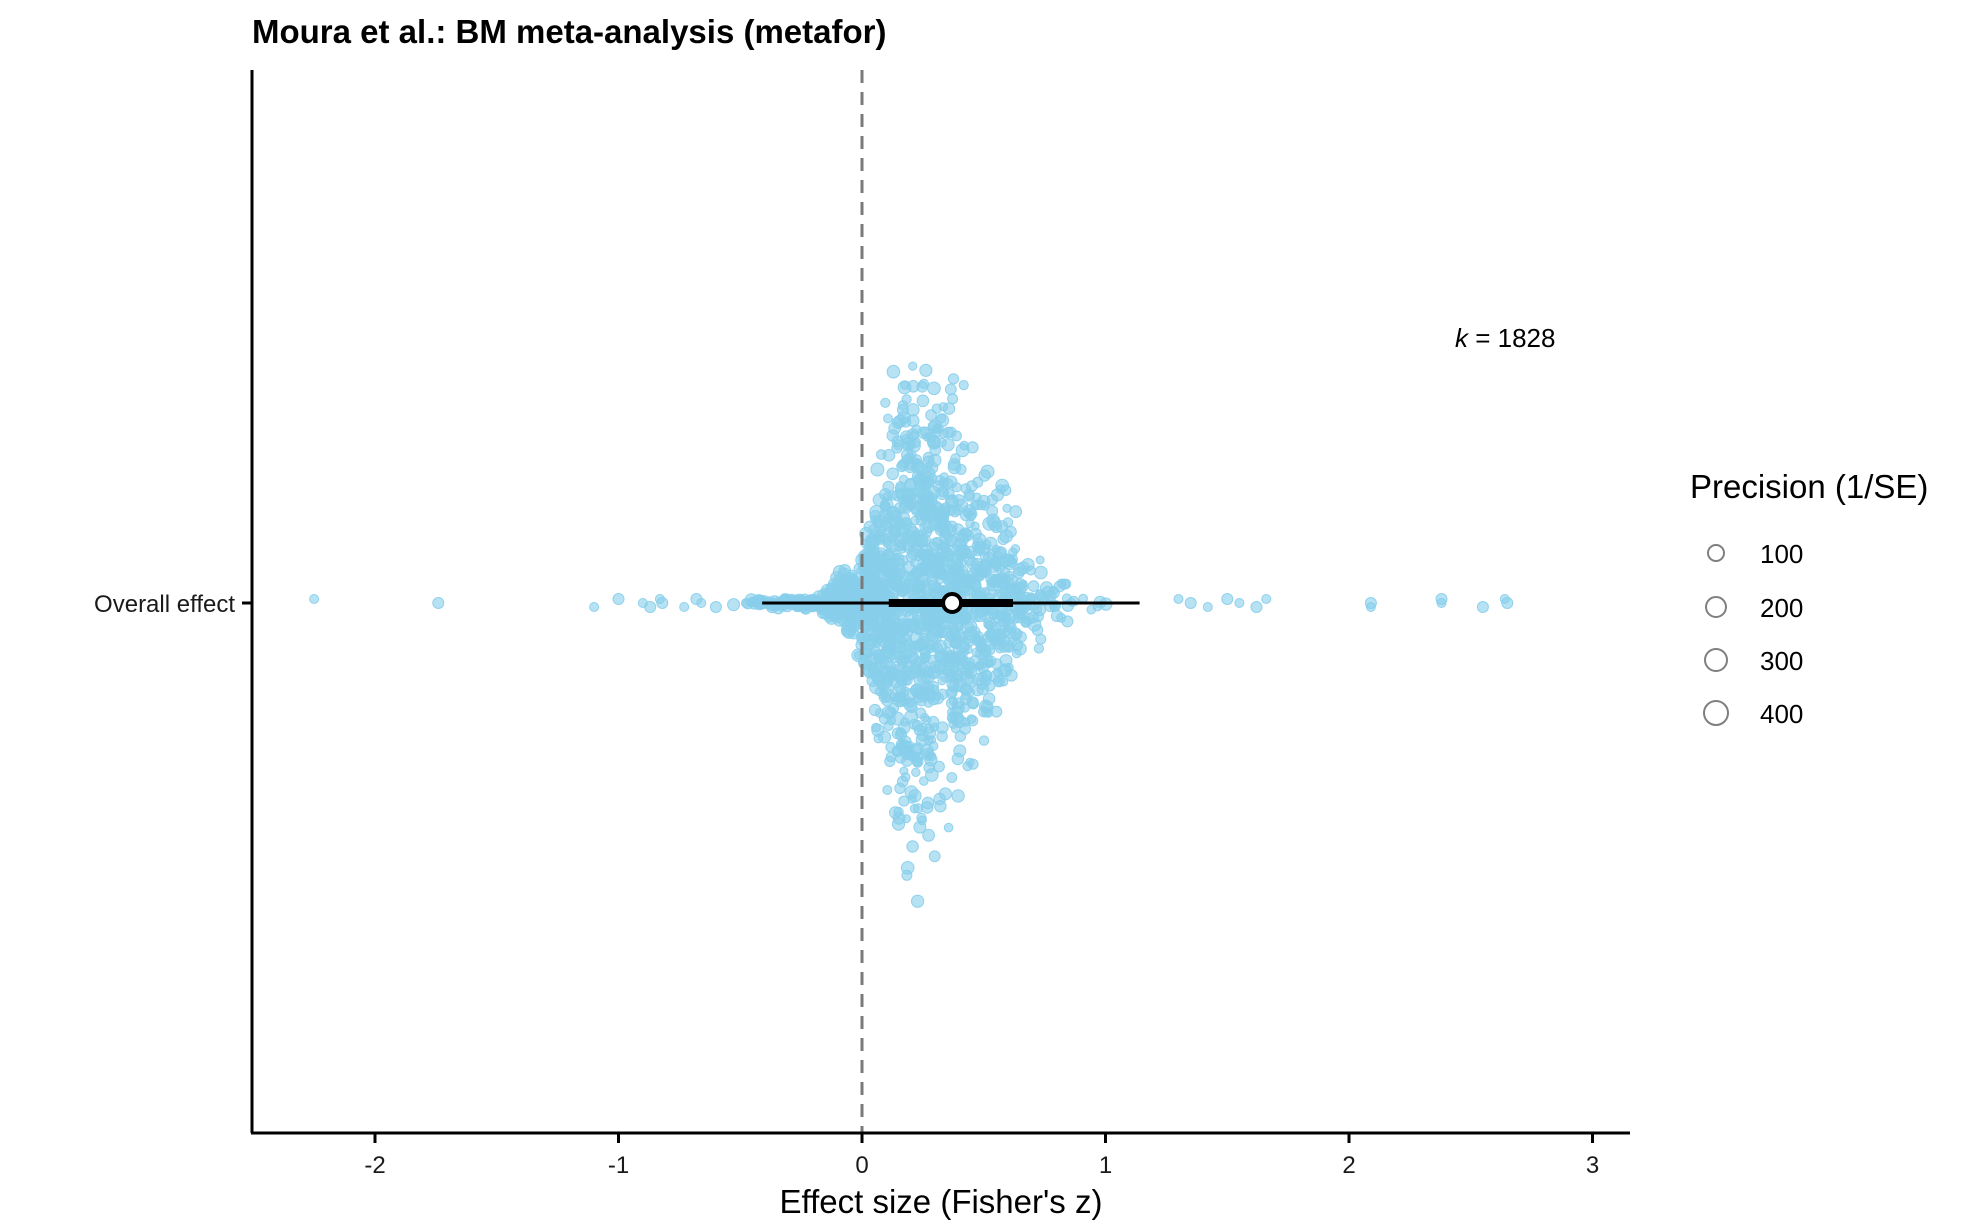  I want to click on legend-label-400: 400, so click(1781, 714).